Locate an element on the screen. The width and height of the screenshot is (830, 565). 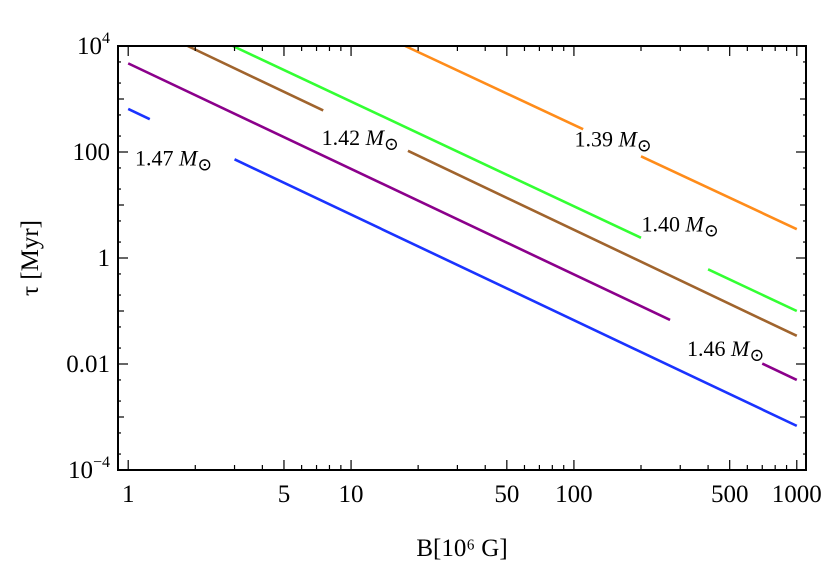
x-tick-label: 1 is located at coordinates (128, 494).